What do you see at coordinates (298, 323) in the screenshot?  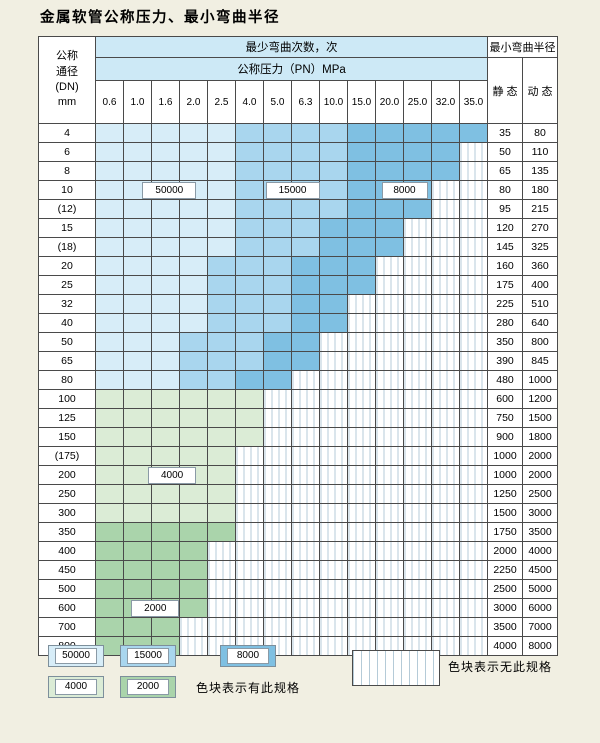 I see `table-row: 40 280 640` at bounding box center [298, 323].